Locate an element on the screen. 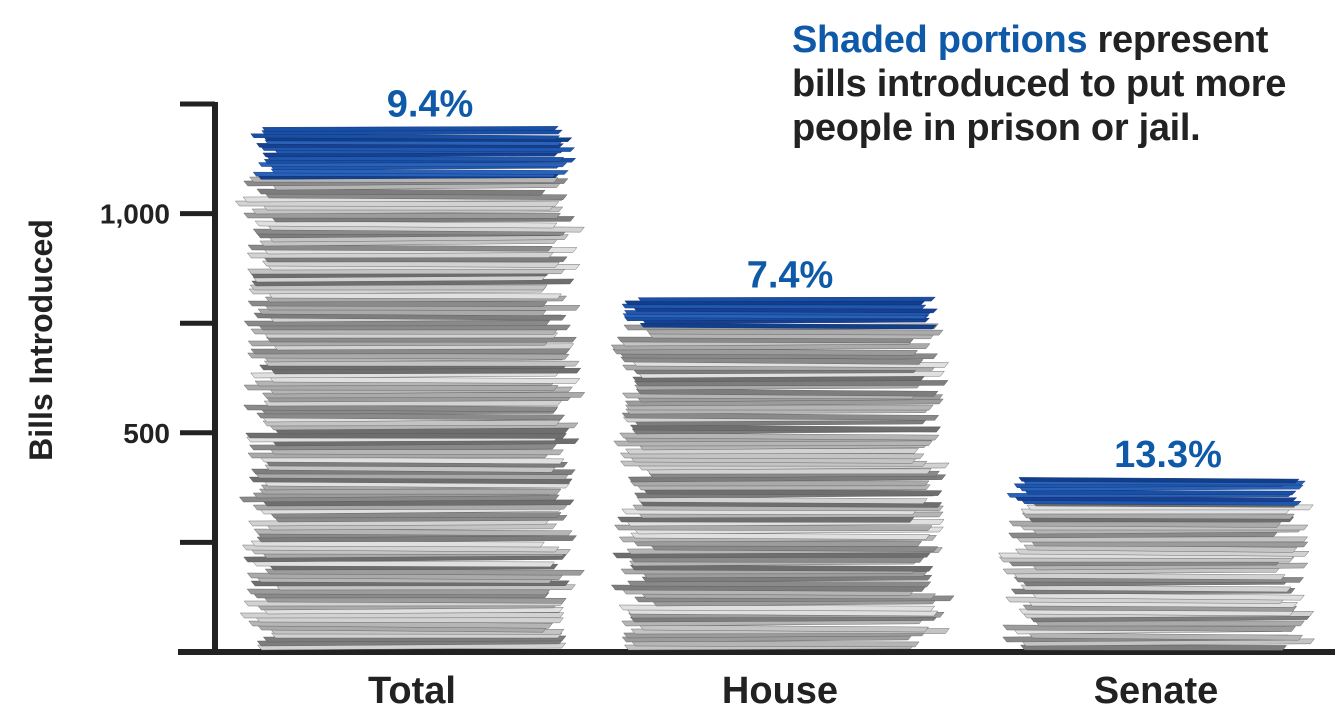  y-axis: 500 1,000 is located at coordinates (159, 377).